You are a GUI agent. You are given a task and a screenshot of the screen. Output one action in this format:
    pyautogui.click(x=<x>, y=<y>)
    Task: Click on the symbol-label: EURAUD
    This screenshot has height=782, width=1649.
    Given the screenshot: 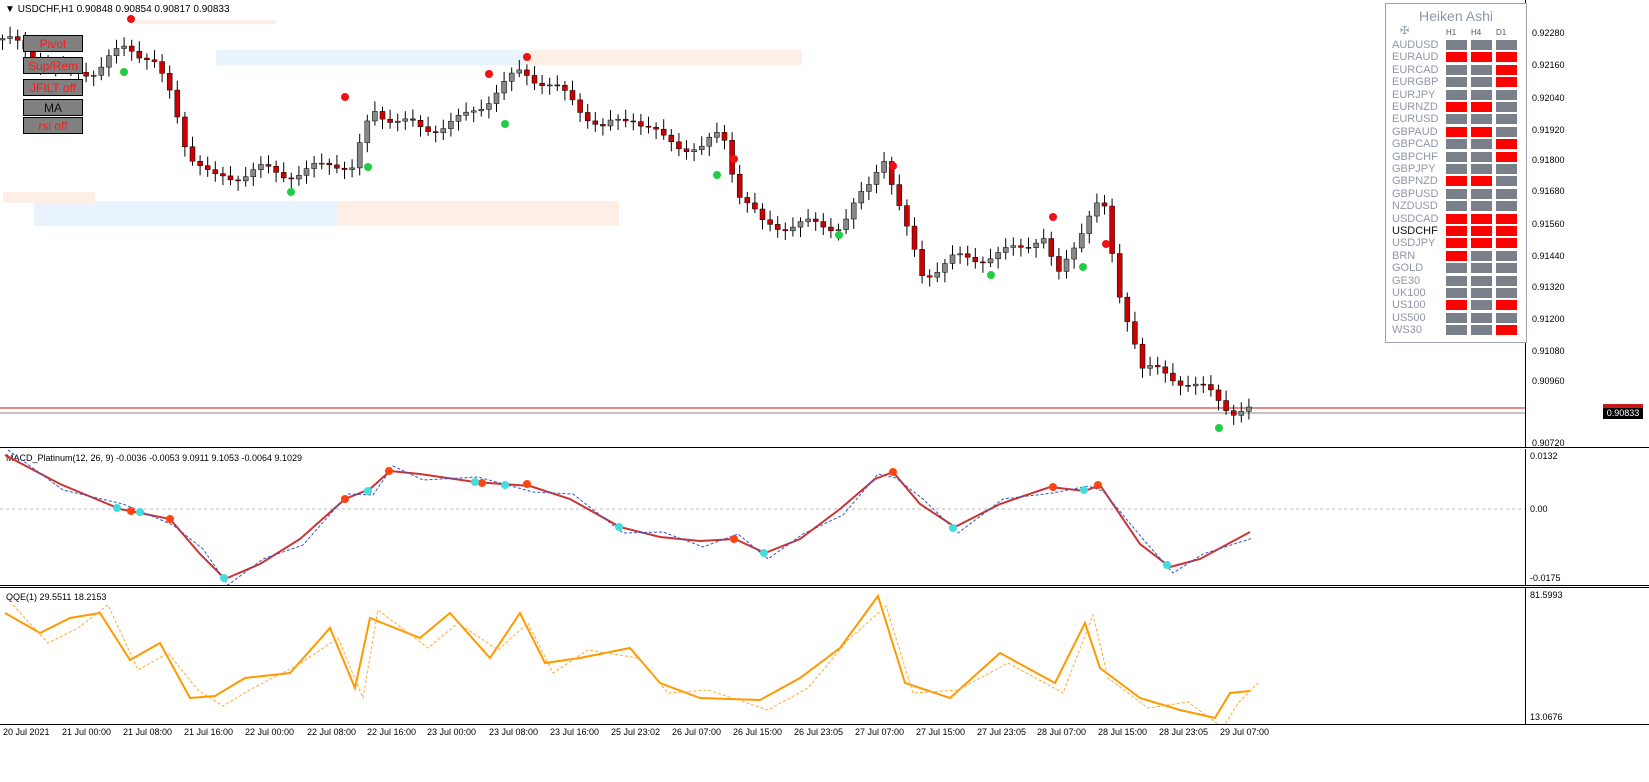 What is the action you would take?
    pyautogui.click(x=1415, y=57)
    